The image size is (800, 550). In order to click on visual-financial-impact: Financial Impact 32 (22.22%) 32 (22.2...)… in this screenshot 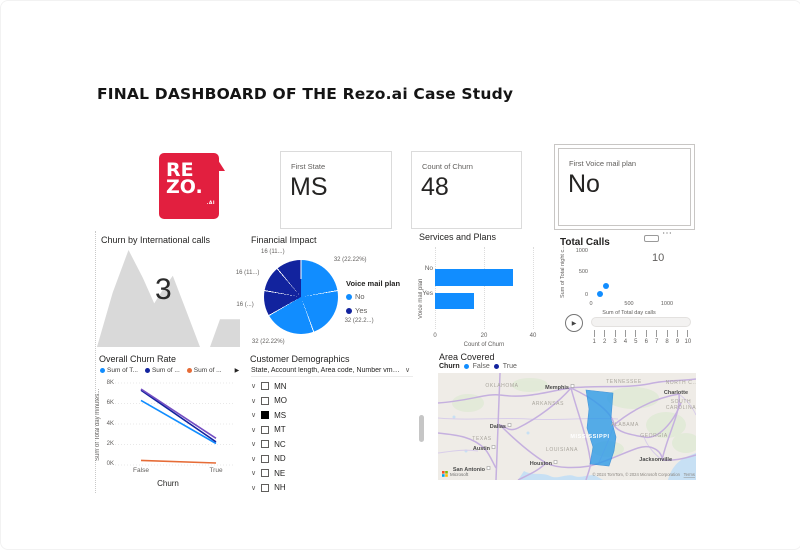, I will do `click(323, 294)`.